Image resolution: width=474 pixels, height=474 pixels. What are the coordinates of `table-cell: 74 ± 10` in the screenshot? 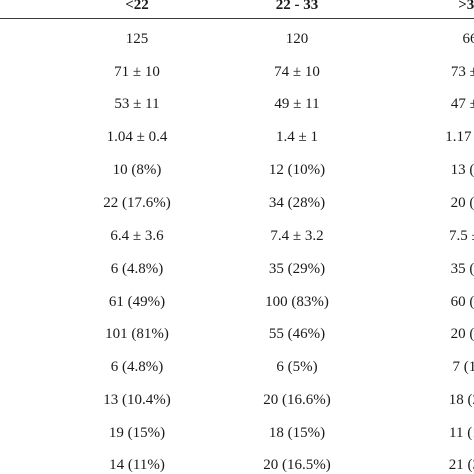 It's located at (297, 72).